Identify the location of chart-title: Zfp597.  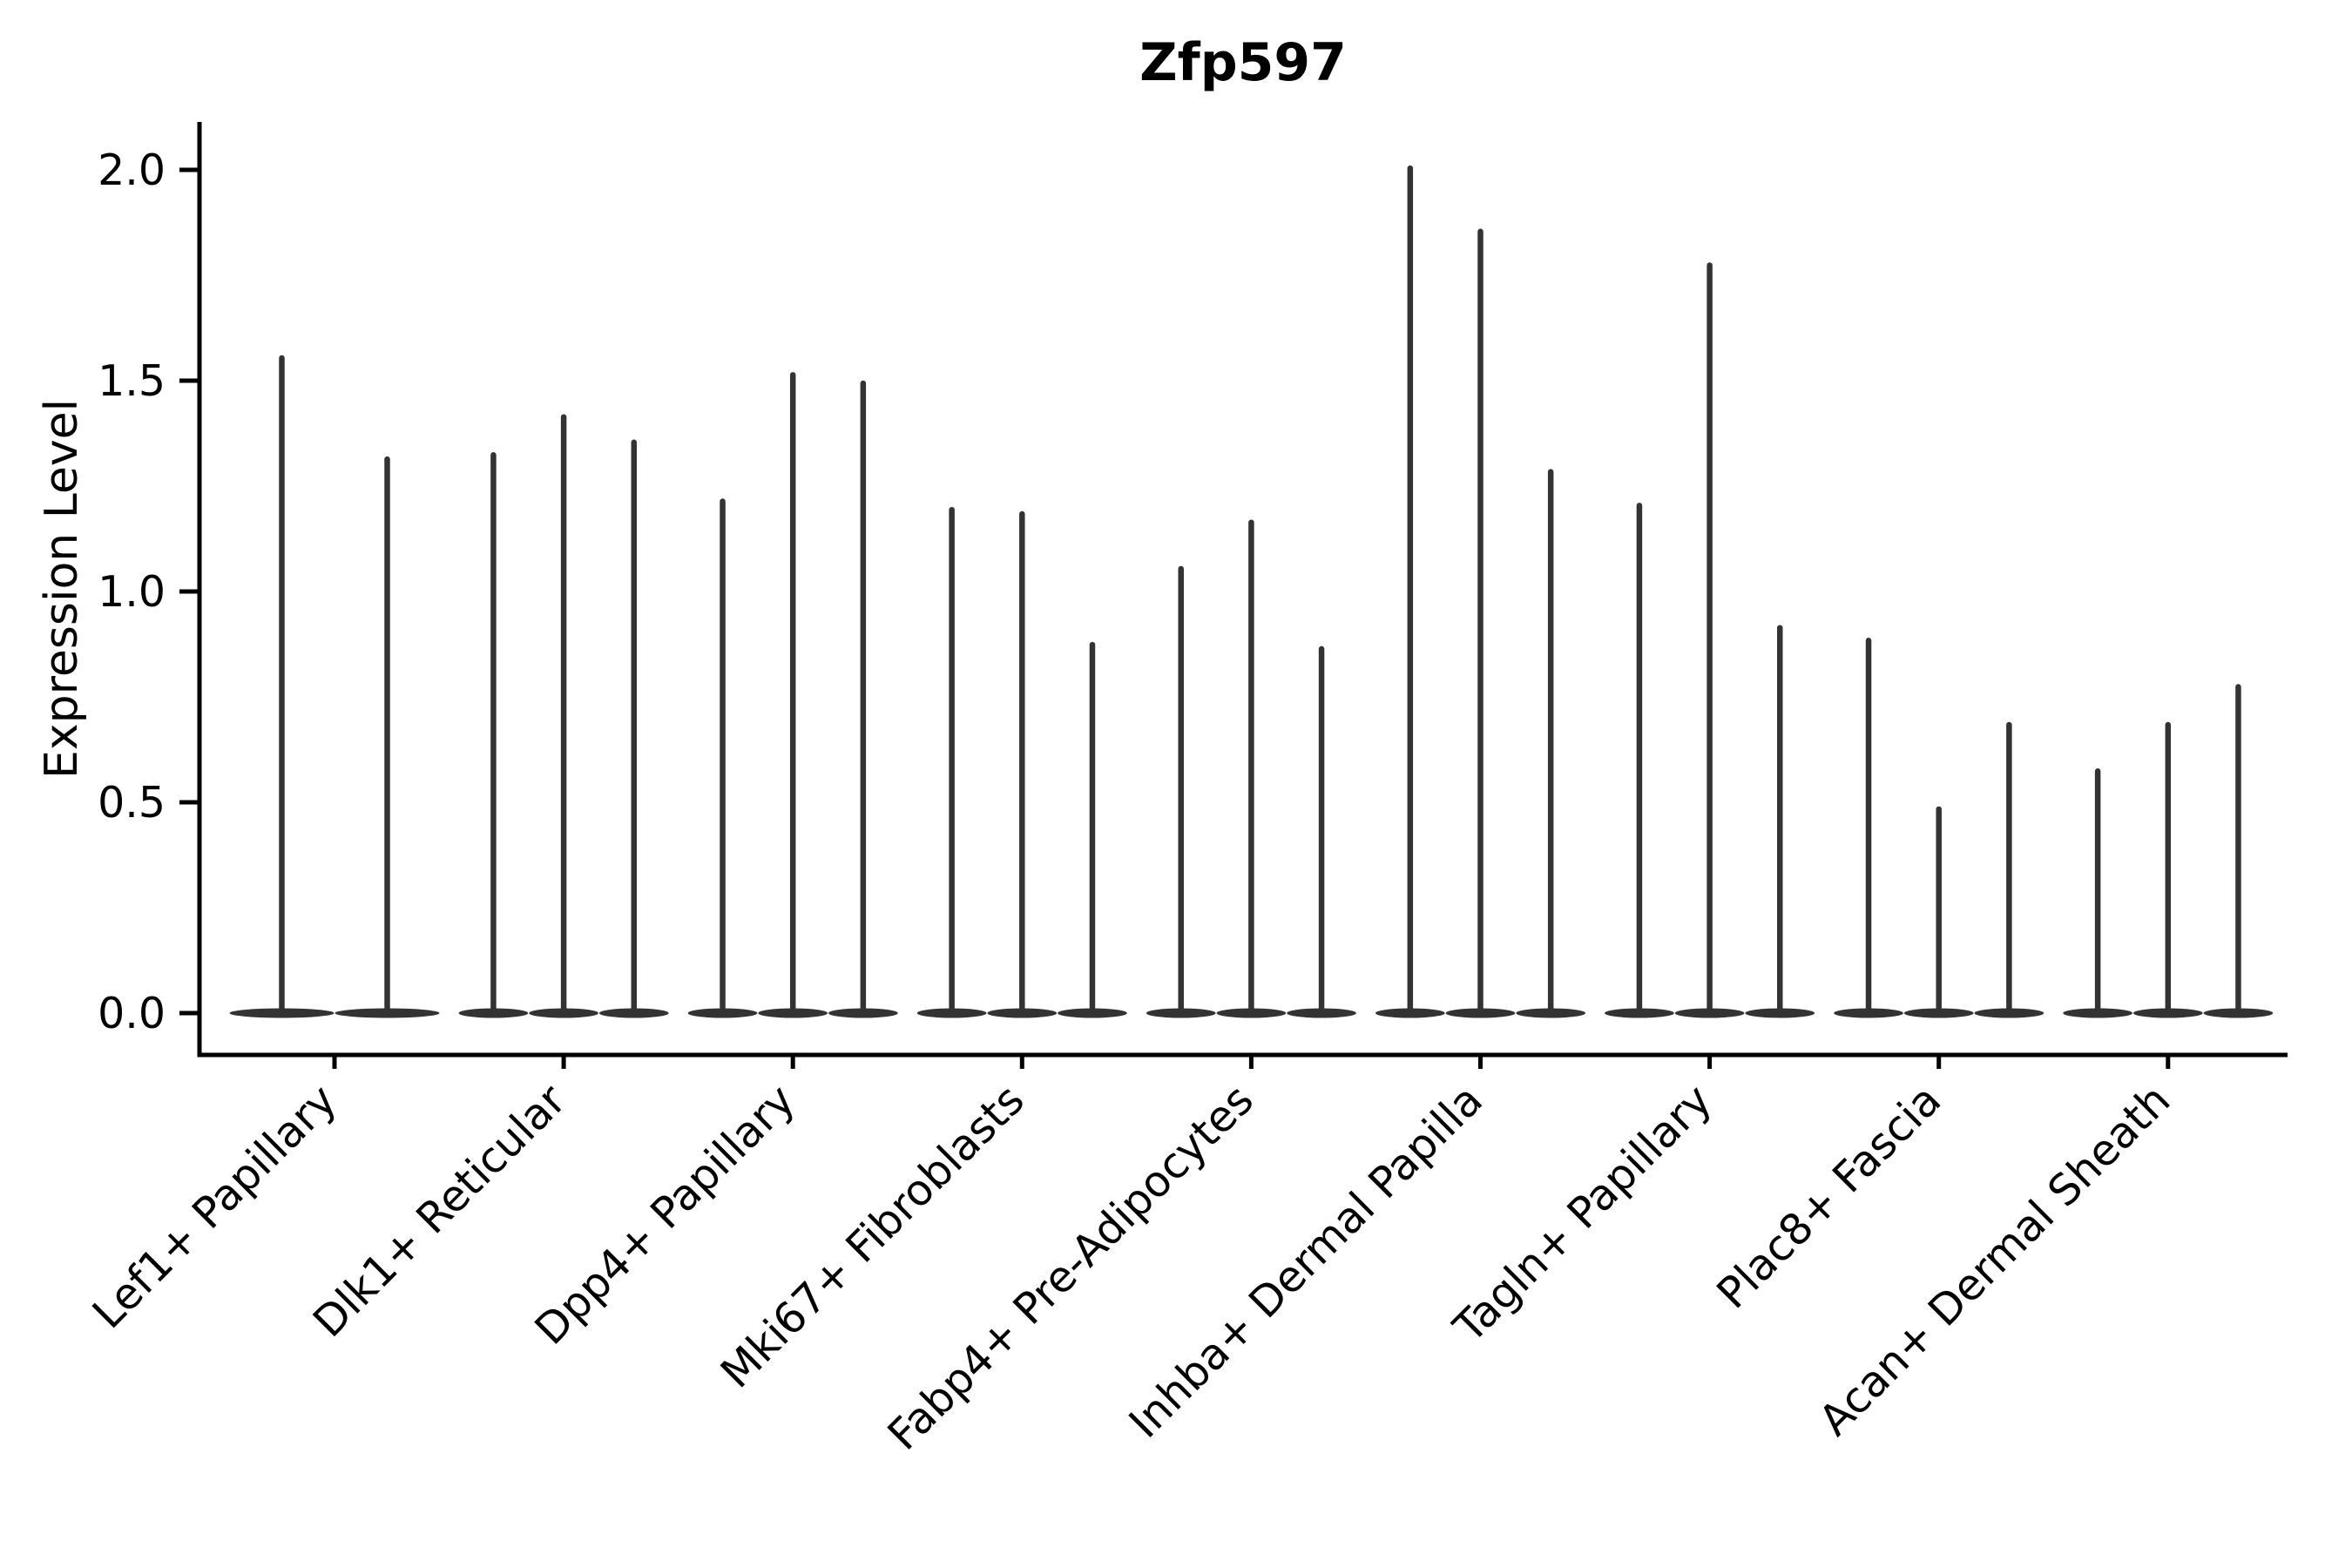
(1243, 62).